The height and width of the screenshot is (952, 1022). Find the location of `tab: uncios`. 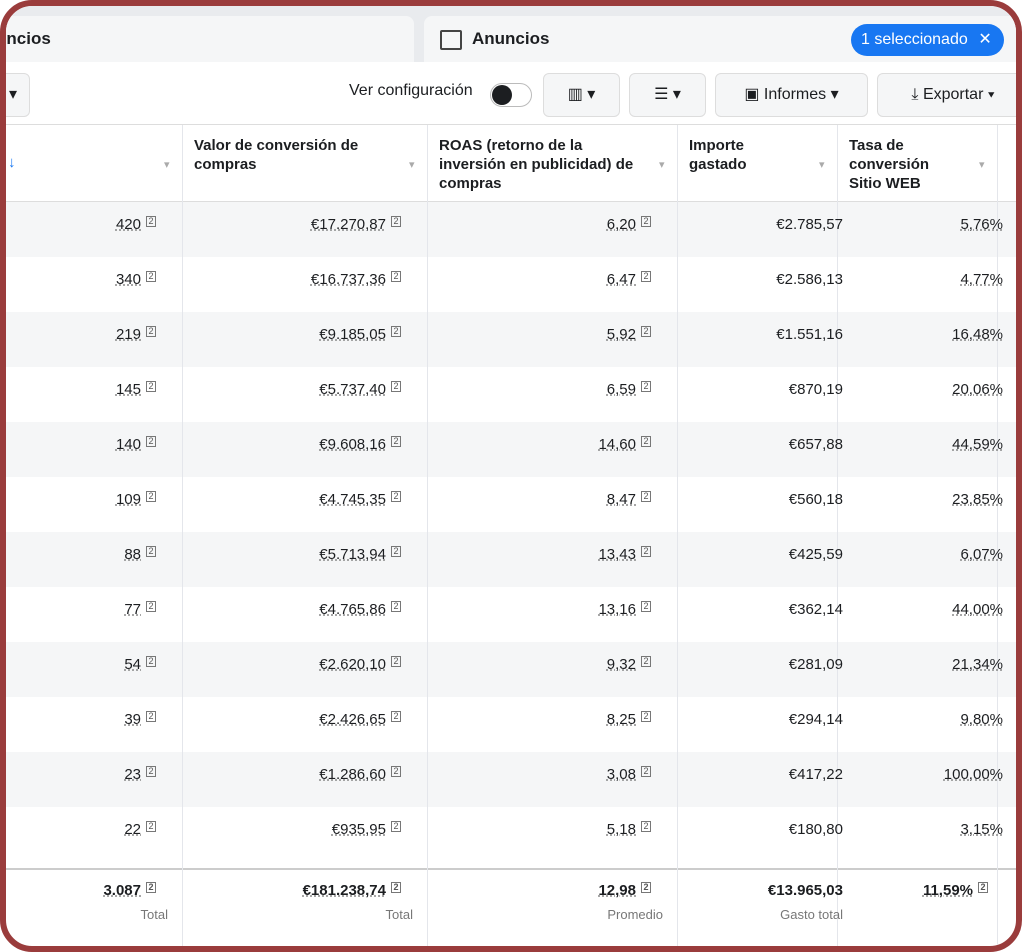

tab: uncios is located at coordinates (207, 39).